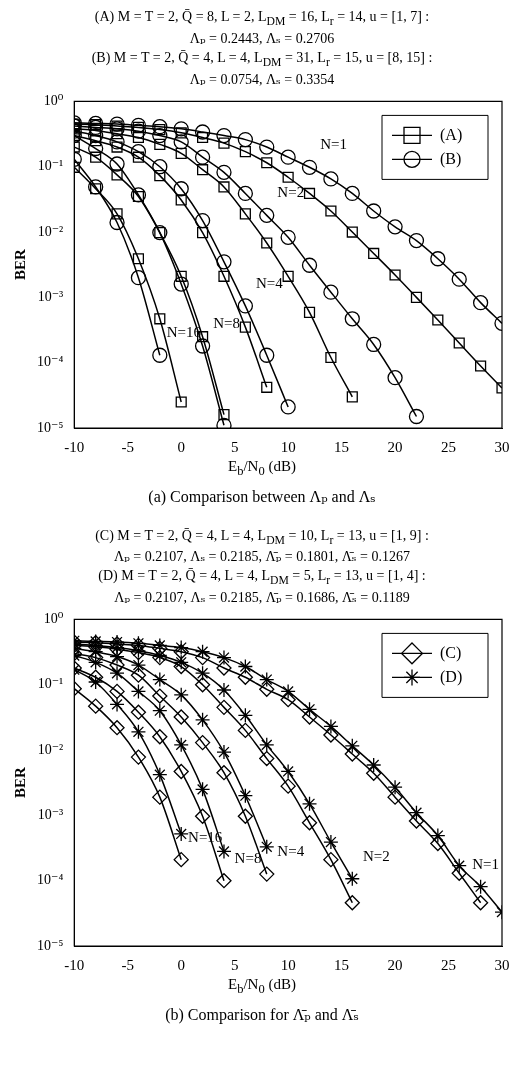 Image resolution: width=524 pixels, height=1089 pixels. Describe the element at coordinates (262, 546) in the screenshot. I see `chart-title: (C) M = T = 2, Q̄ = 4, L = 4, L$_{DM}$ = 10, L$_{r}$ = 13, u = [1, 9] : Λₚ = 0.2107, Λₛ = 0.2185, Λ̄ₚ = 0.1801, Λ̄ₛ = 0.1267` at that location.